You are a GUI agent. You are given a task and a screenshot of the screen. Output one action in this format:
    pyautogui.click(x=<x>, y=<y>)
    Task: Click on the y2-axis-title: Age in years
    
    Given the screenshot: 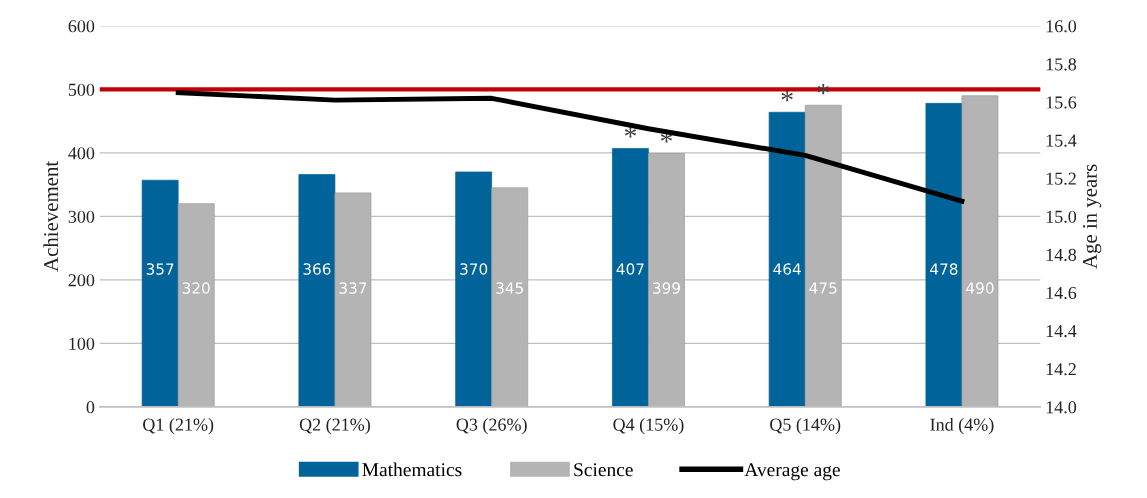 What is the action you would take?
    pyautogui.click(x=1092, y=216)
    